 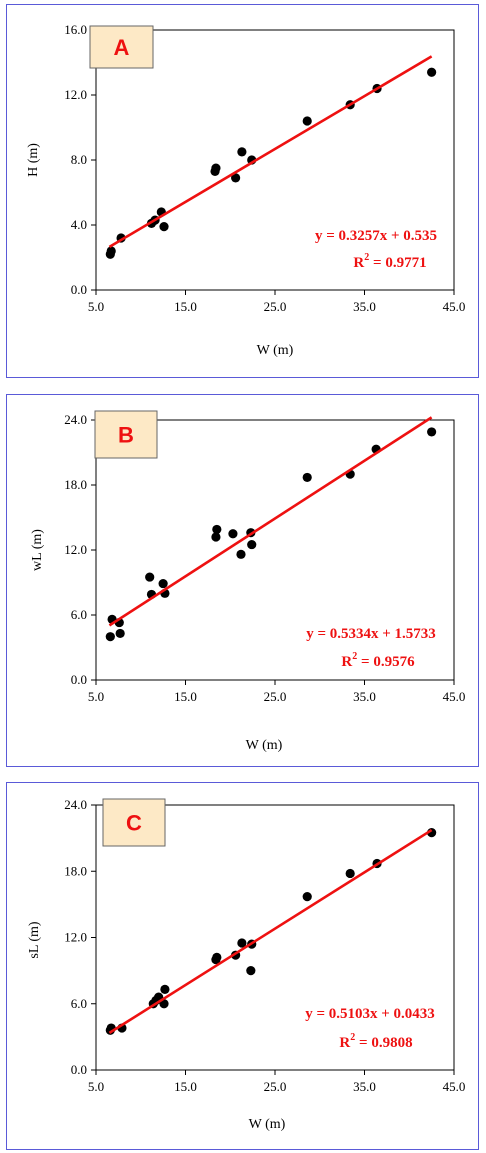 I want to click on r-squared-label: R2 = 0.9808, so click(x=375, y=1041).